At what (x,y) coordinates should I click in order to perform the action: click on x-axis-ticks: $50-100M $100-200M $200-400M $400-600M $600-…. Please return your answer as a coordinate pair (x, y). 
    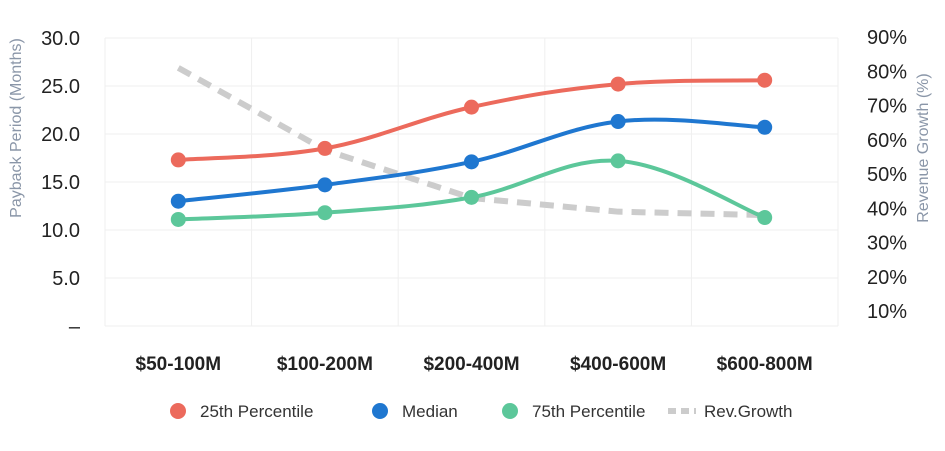
    Looking at the image, I should click on (474, 364).